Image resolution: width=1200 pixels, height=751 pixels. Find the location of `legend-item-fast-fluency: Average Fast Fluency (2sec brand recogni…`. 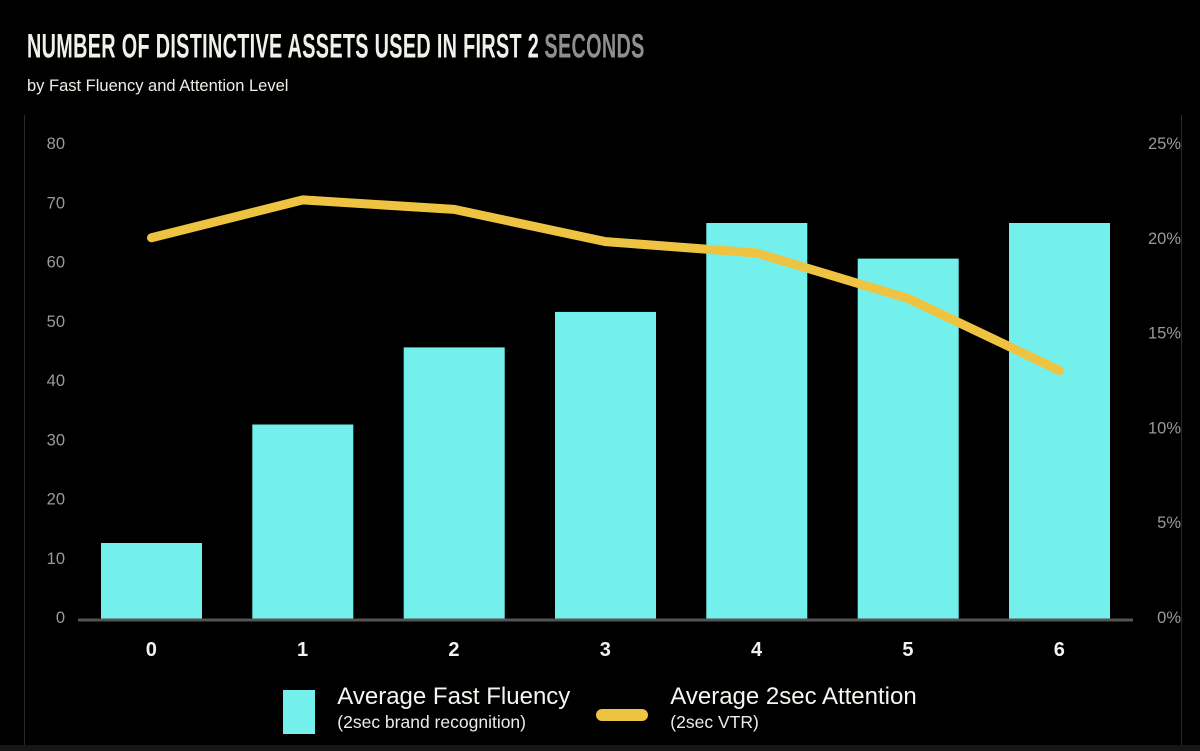

legend-item-fast-fluency: Average Fast Fluency (2sec brand recogni… is located at coordinates (426, 708).